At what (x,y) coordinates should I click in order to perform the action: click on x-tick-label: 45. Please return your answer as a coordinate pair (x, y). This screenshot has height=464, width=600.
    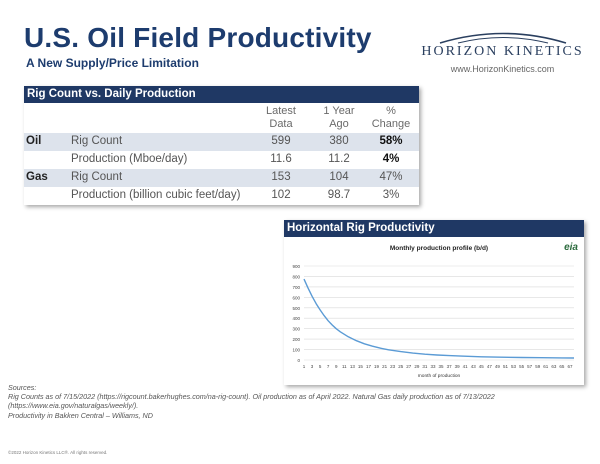
    Looking at the image, I should click on (482, 366).